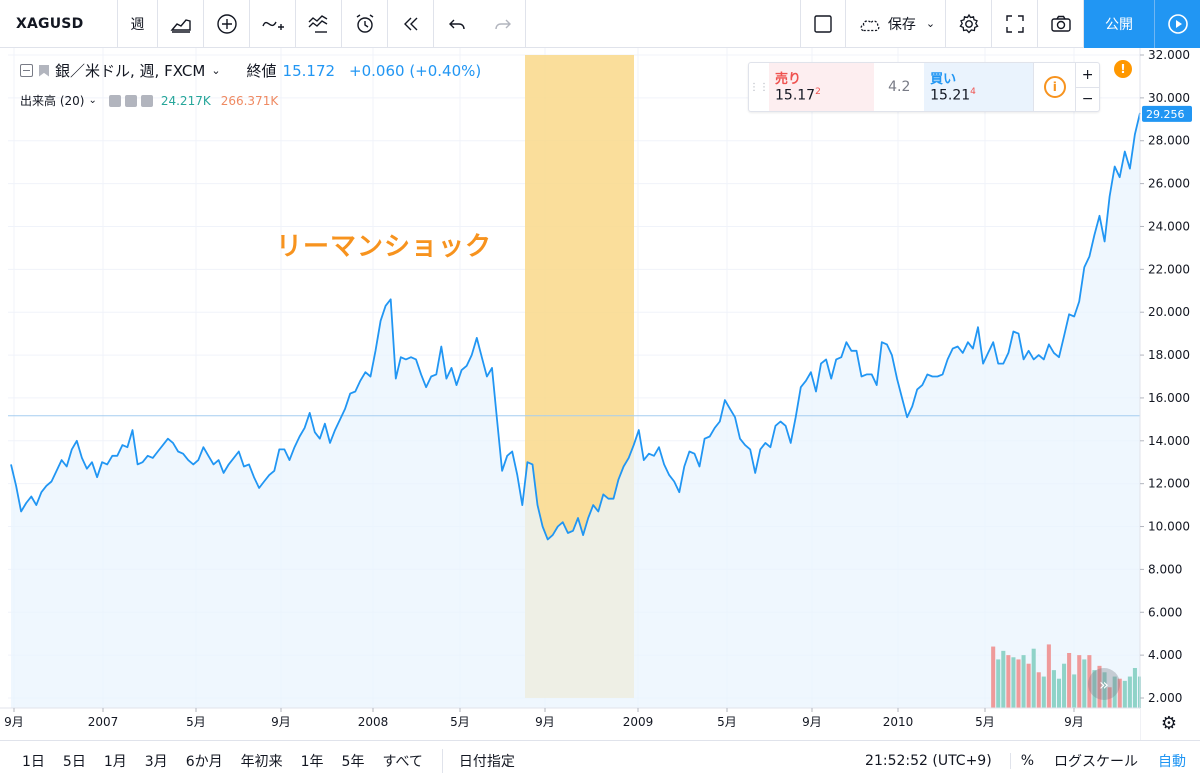  Describe the element at coordinates (1165, 698) in the screenshot. I see `price-tick-label: 2.000` at that location.